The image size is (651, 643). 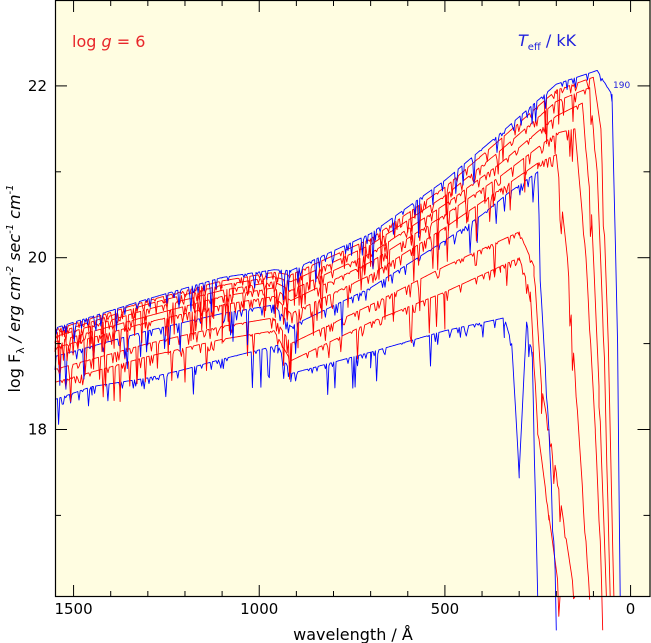 What do you see at coordinates (523, 40) in the screenshot?
I see `teff-t: T` at bounding box center [523, 40].